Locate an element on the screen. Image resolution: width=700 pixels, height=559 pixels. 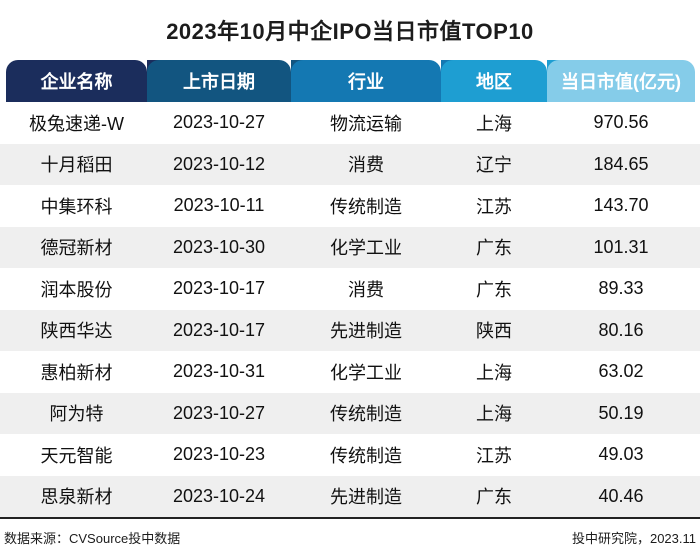
table-row: 十月稻田 2023-10-12 消费 辽宁 184.65 is located at coordinates (350, 164).